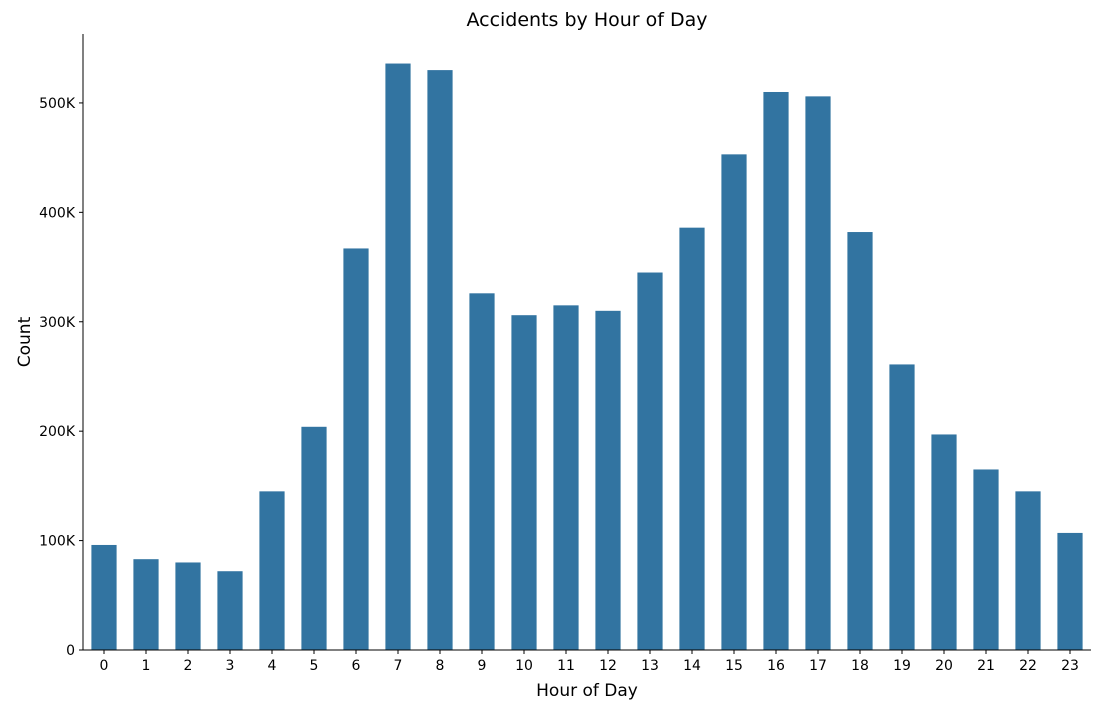 Image resolution: width=1100 pixels, height=713 pixels. What do you see at coordinates (146, 666) in the screenshot?
I see `x-tick-label: 1` at bounding box center [146, 666].